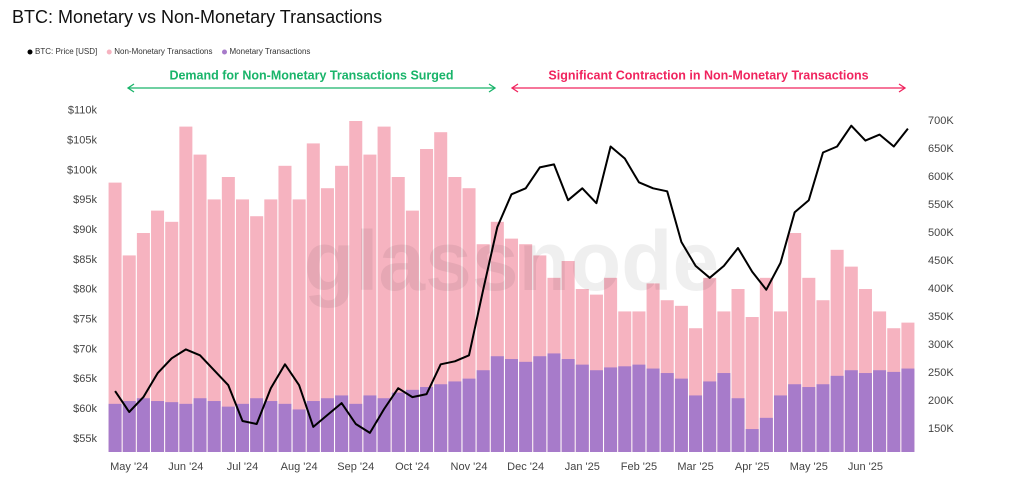 Image resolution: width=1024 pixels, height=490 pixels. Describe the element at coordinates (941, 401) in the screenshot. I see `y2-tick-label: 200K` at that location.